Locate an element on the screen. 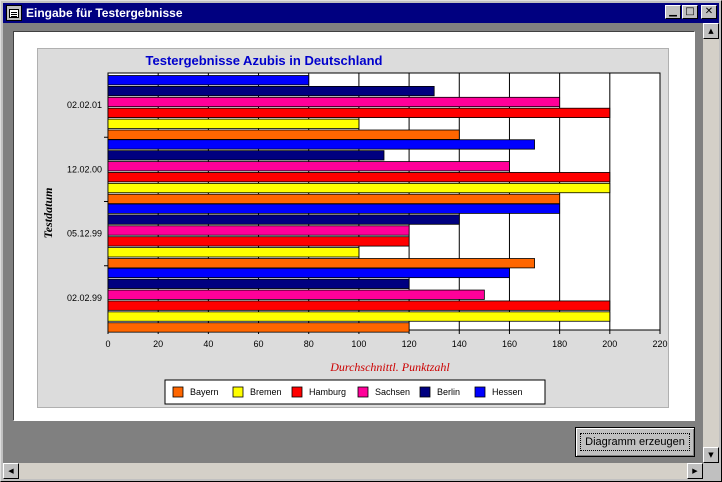  vertical-scrollbar: ▲ ▼ is located at coordinates (711, 243).